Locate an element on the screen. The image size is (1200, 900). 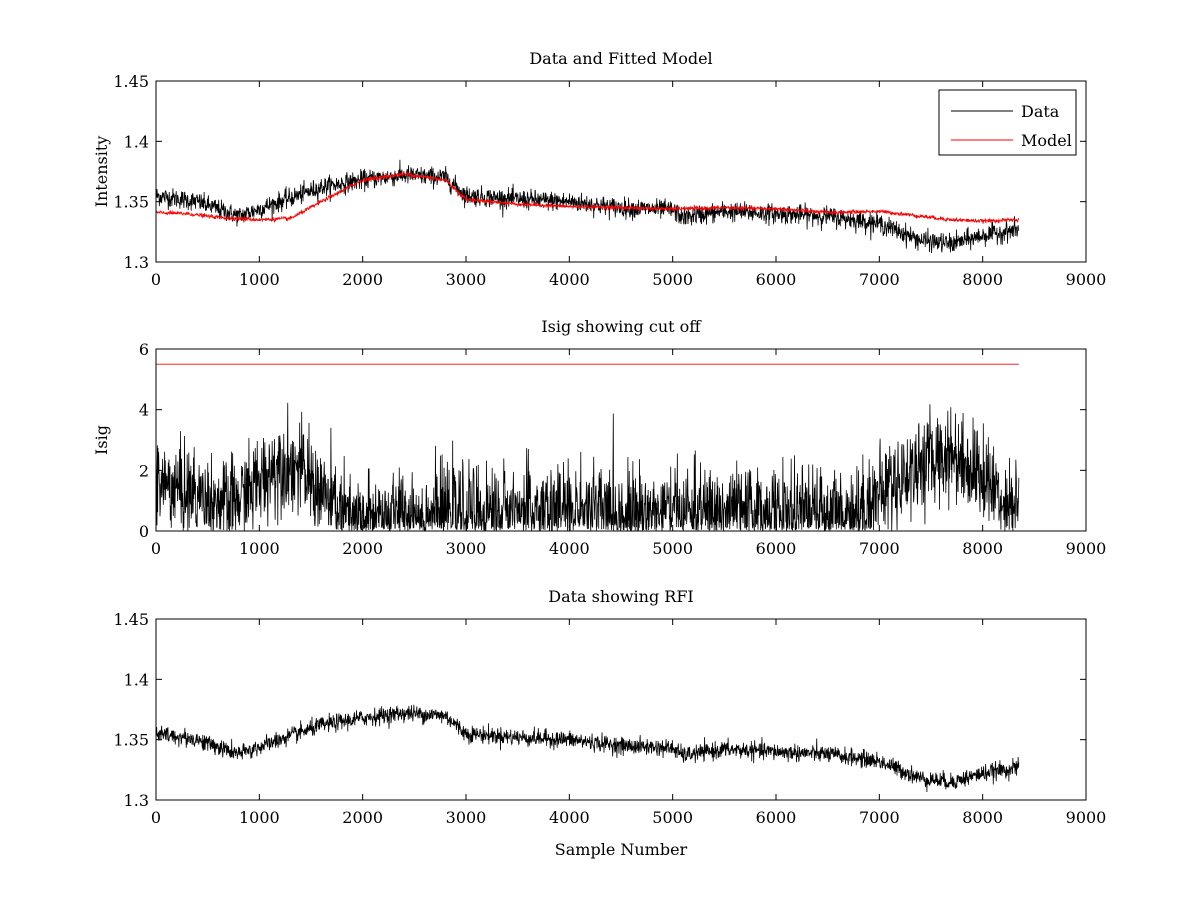
y-tick-label: 2 is located at coordinates (144, 470).